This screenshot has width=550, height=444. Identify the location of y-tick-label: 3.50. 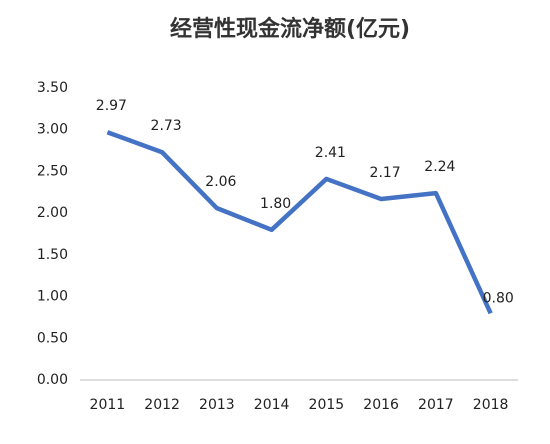
(52, 88).